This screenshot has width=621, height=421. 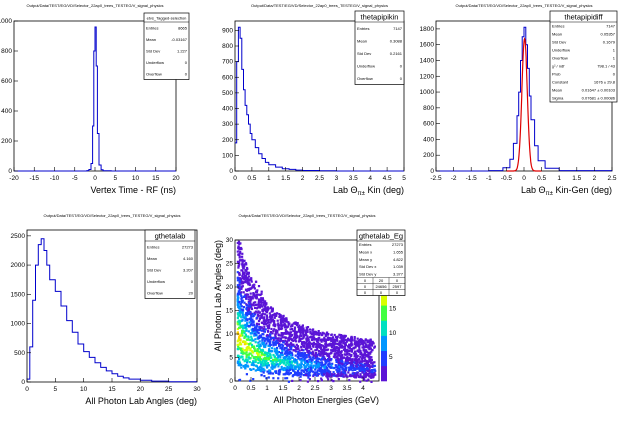 I want to click on y-axis-label: All Photon Lab Angles (deg), so click(x=218, y=296).